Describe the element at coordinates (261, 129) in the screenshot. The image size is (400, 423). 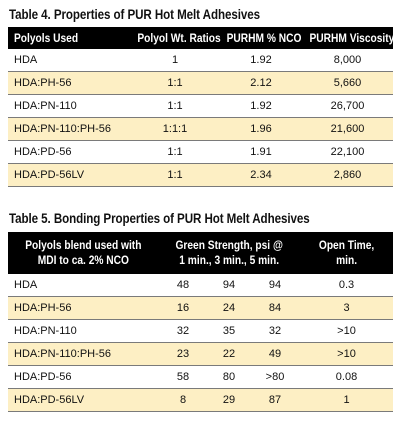
I see `nco-cell: 1.96` at that location.